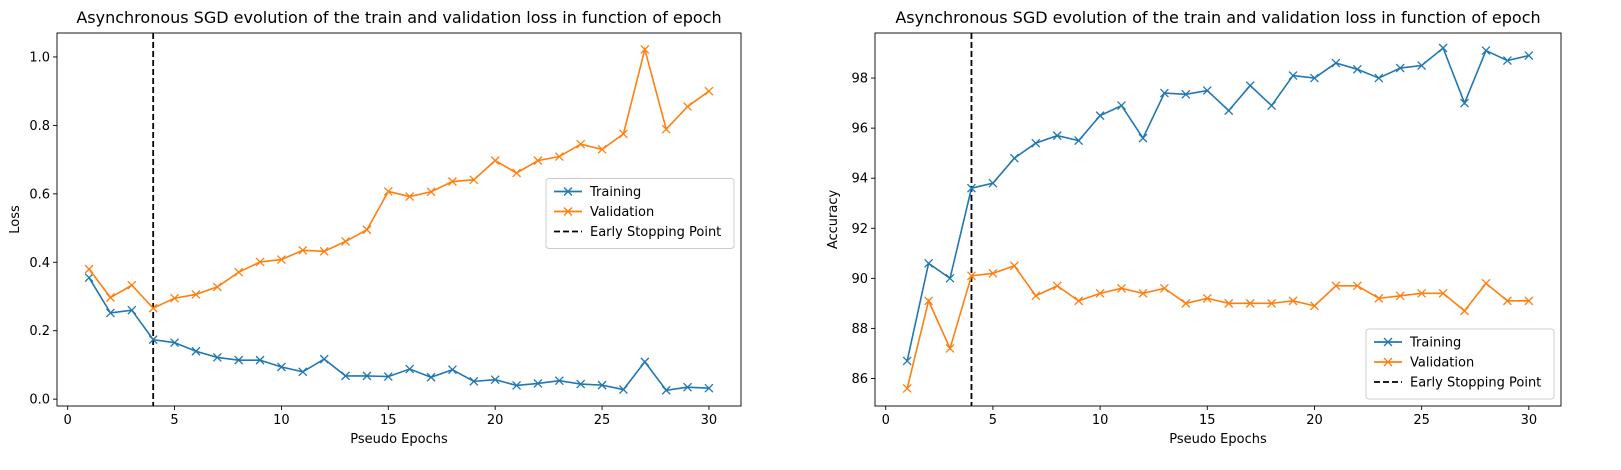 The image size is (1621, 470). What do you see at coordinates (833, 220) in the screenshot?
I see `y-axis-label: Accuracy` at bounding box center [833, 220].